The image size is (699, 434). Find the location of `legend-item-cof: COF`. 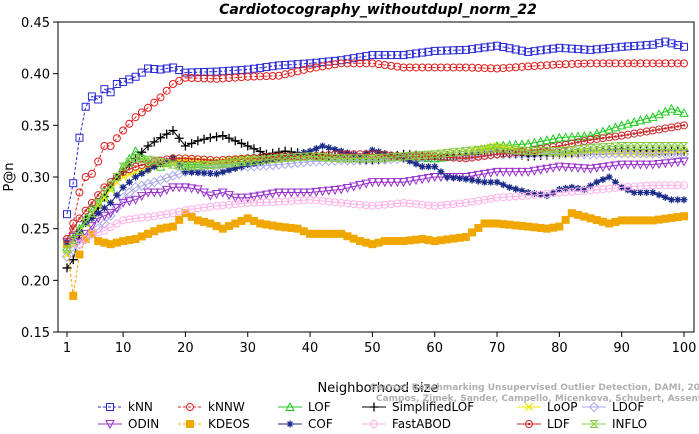

legend-item-cof: COF is located at coordinates (305, 424).